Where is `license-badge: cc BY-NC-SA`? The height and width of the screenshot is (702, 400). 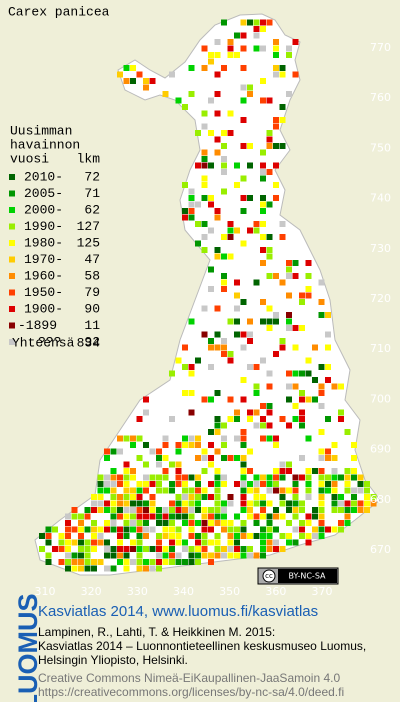
license-badge: cc BY-NC-SA is located at coordinates (298, 576).